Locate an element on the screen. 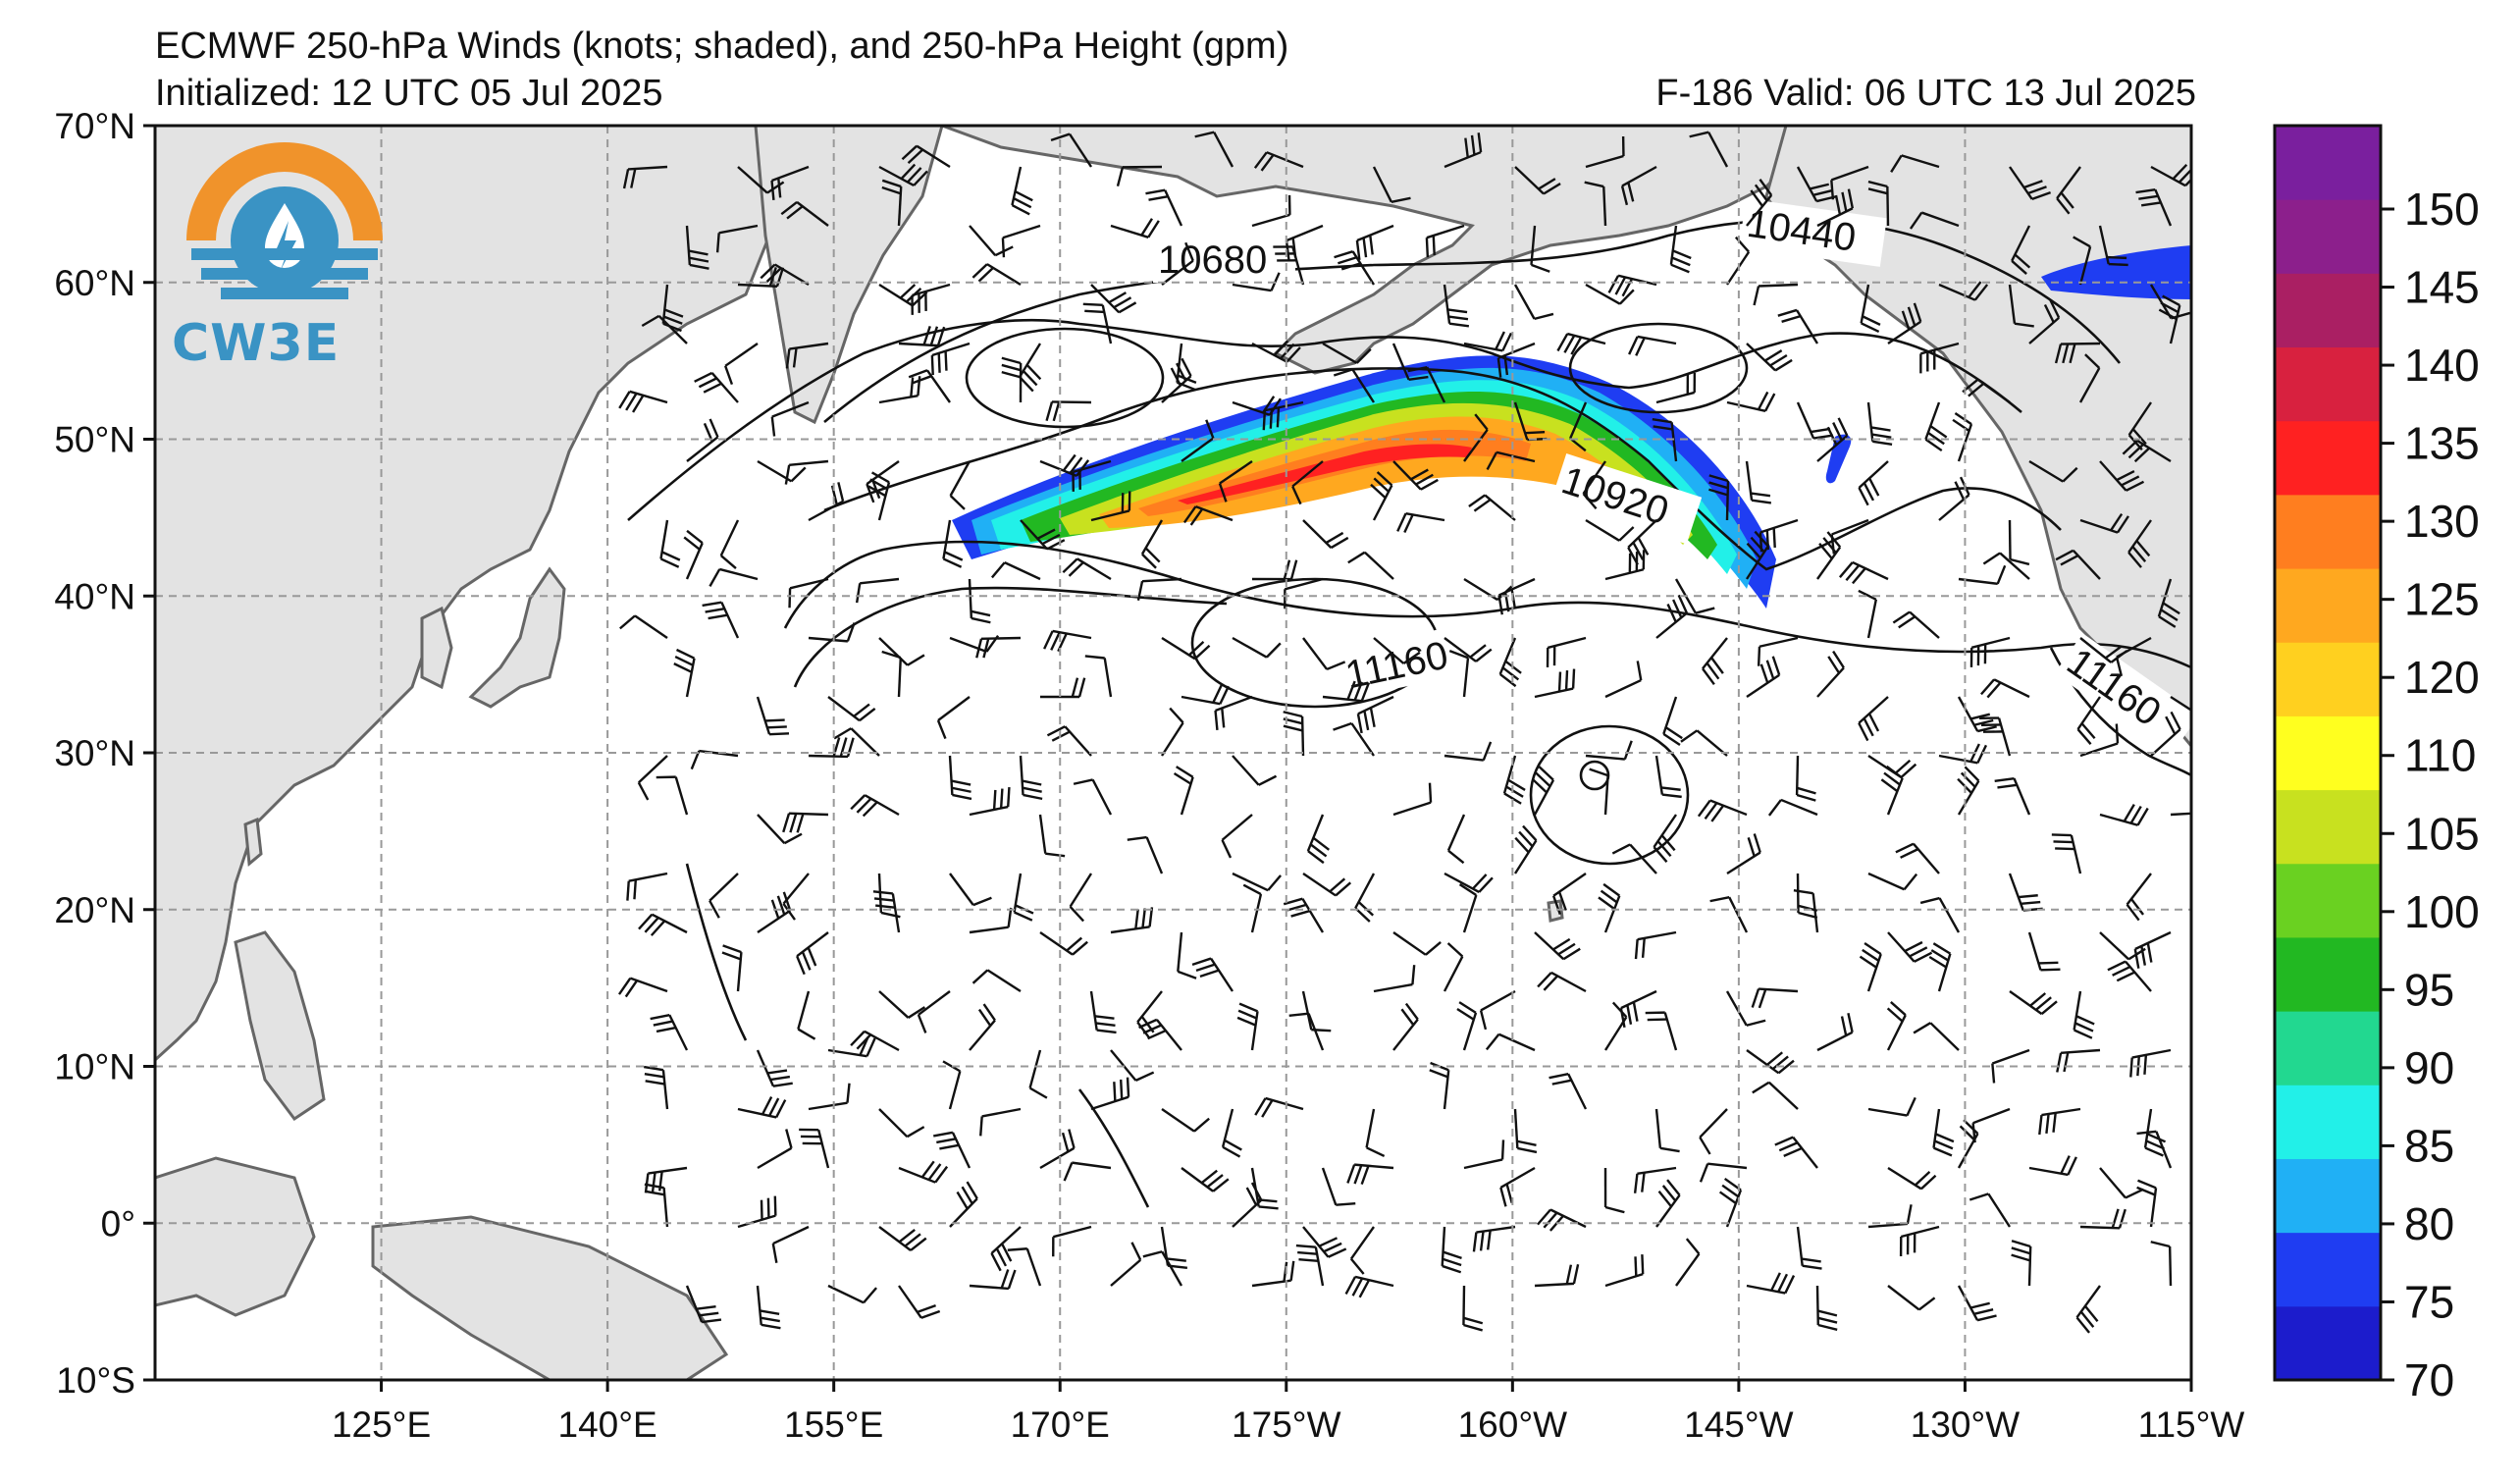  colorbar-label: 110 is located at coordinates (2440, 755).